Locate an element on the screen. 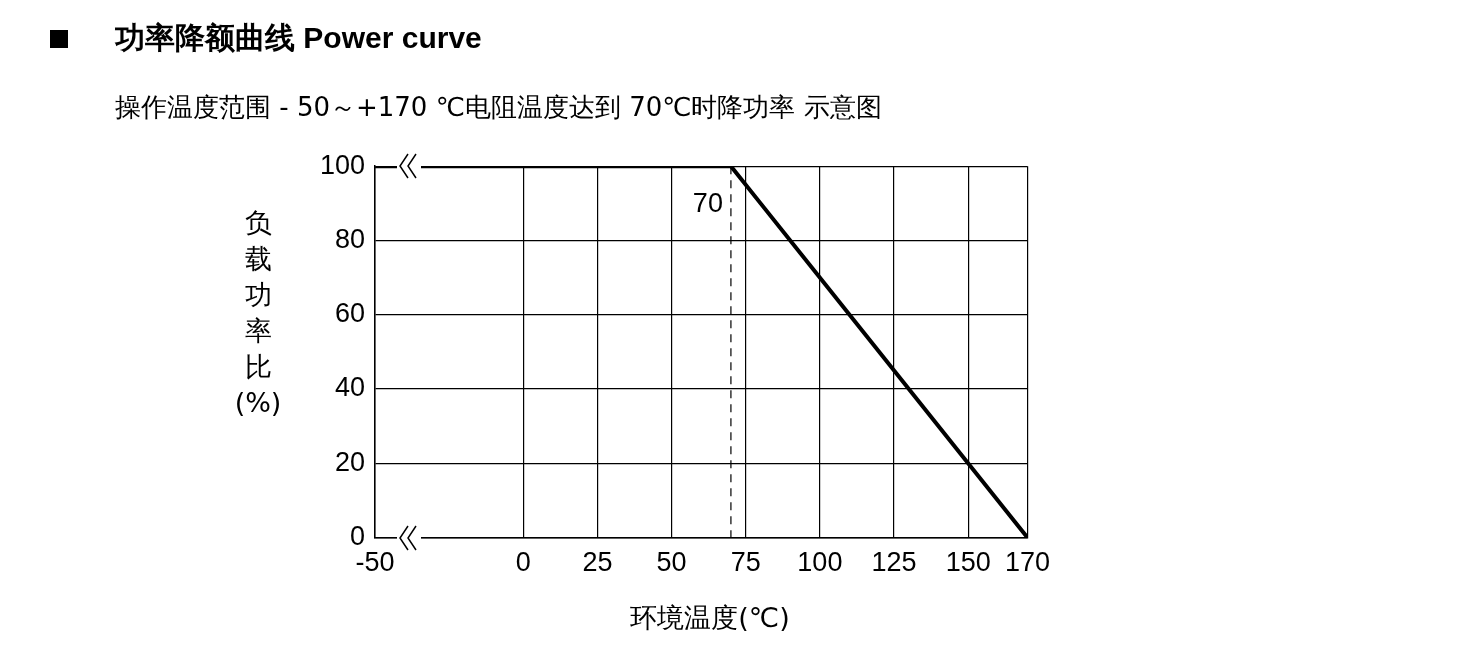  y-tick-label: 100 is located at coordinates (342, 164).